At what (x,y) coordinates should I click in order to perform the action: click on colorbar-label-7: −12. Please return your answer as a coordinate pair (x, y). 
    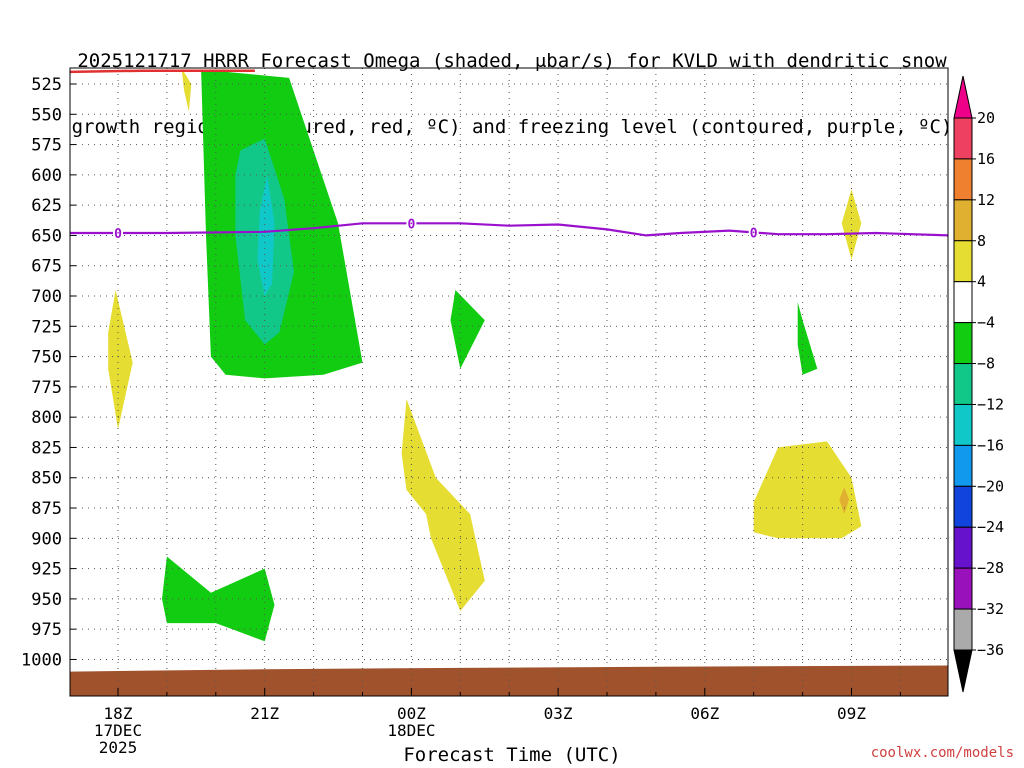
    Looking at the image, I should click on (990, 404).